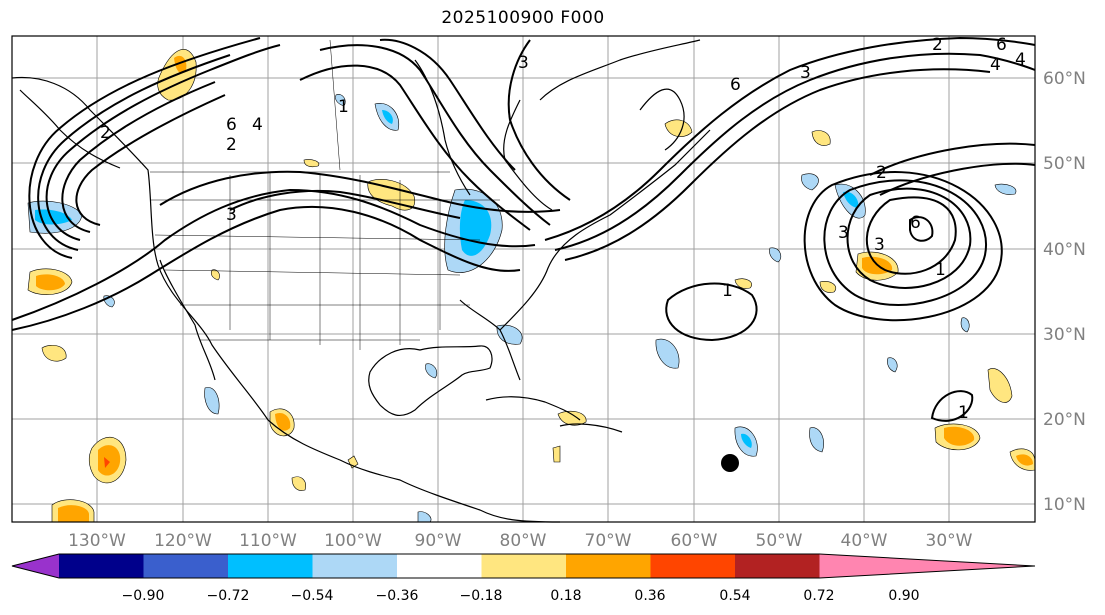 Image resolution: width=1105 pixels, height=615 pixels. Describe the element at coordinates (397, 596) in the screenshot. I see `colorbar-tick-label: −0.36` at that location.